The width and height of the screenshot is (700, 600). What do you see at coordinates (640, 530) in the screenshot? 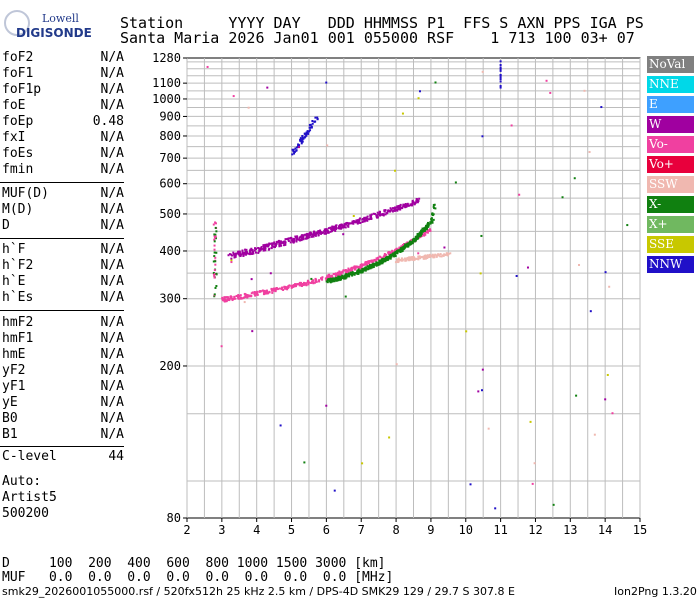
I see `x-tick-label: 15` at bounding box center [640, 530].